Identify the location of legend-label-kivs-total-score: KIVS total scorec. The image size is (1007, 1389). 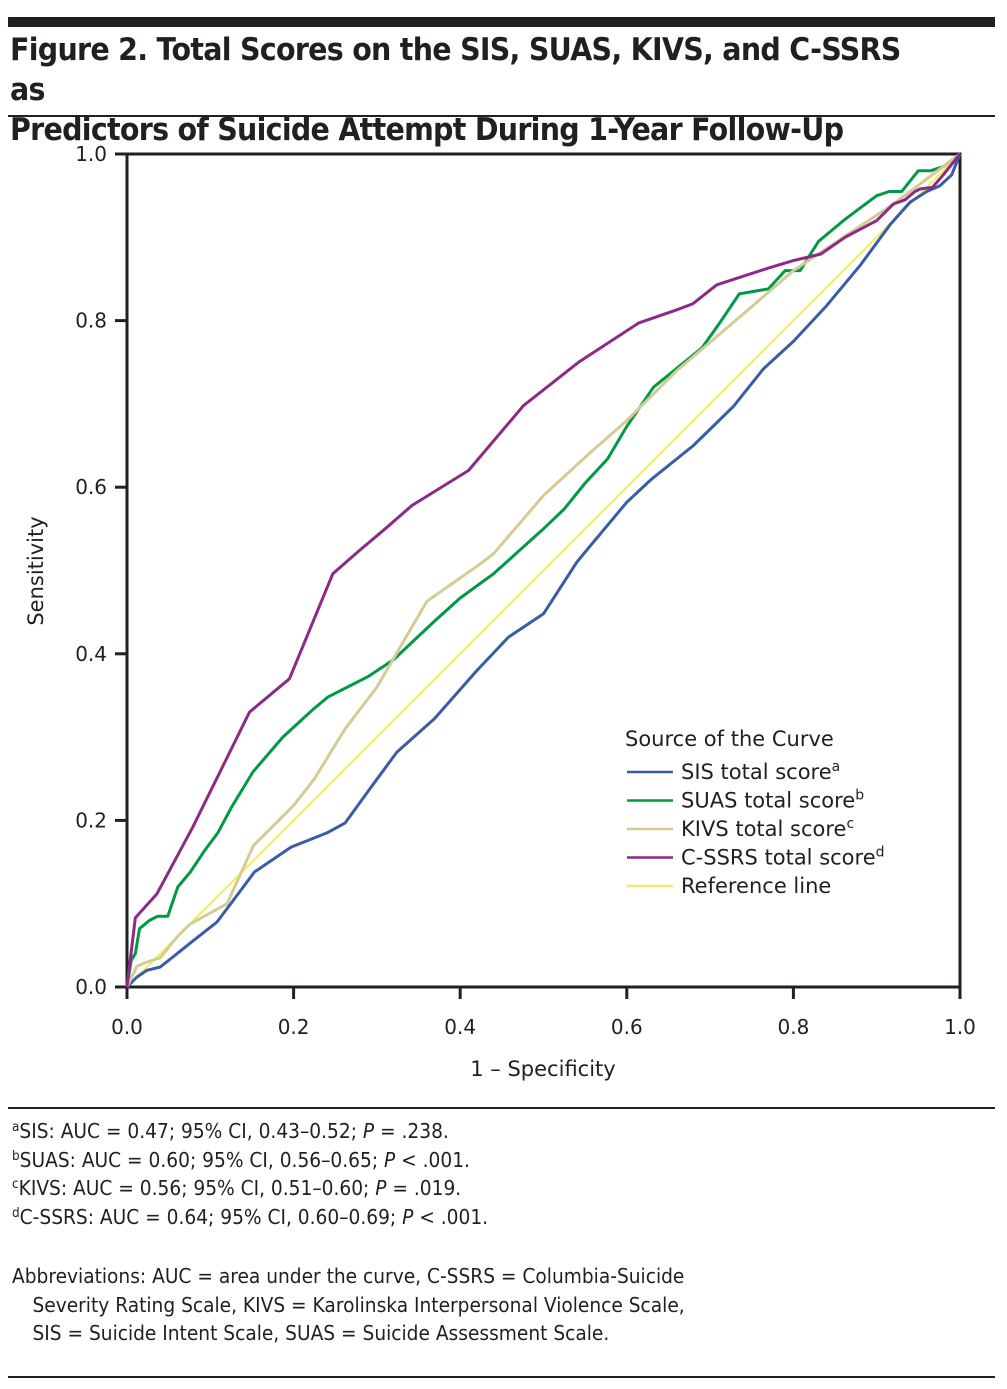
(767, 828).